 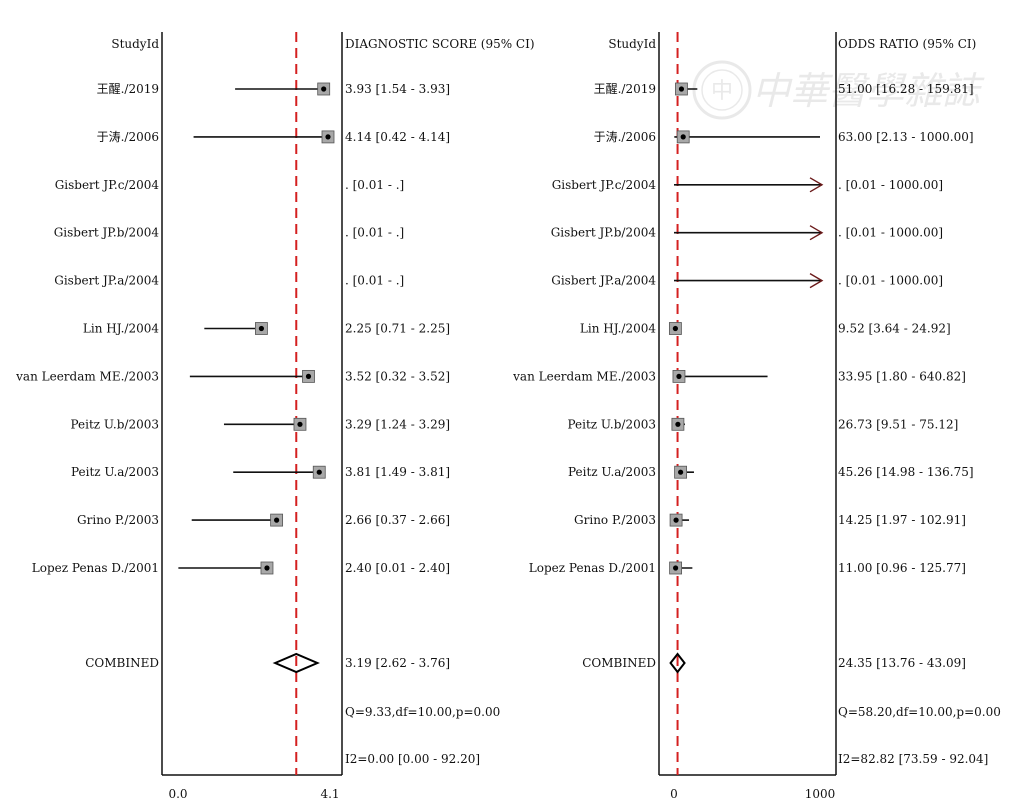 What do you see at coordinates (256, 403) in the screenshot?
I see `diagnostic-score-marks` at bounding box center [256, 403].